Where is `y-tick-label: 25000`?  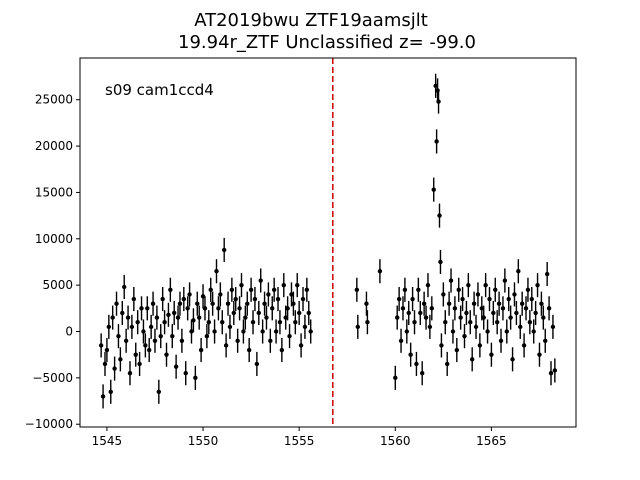 y-tick-label: 25000 is located at coordinates (54, 100).